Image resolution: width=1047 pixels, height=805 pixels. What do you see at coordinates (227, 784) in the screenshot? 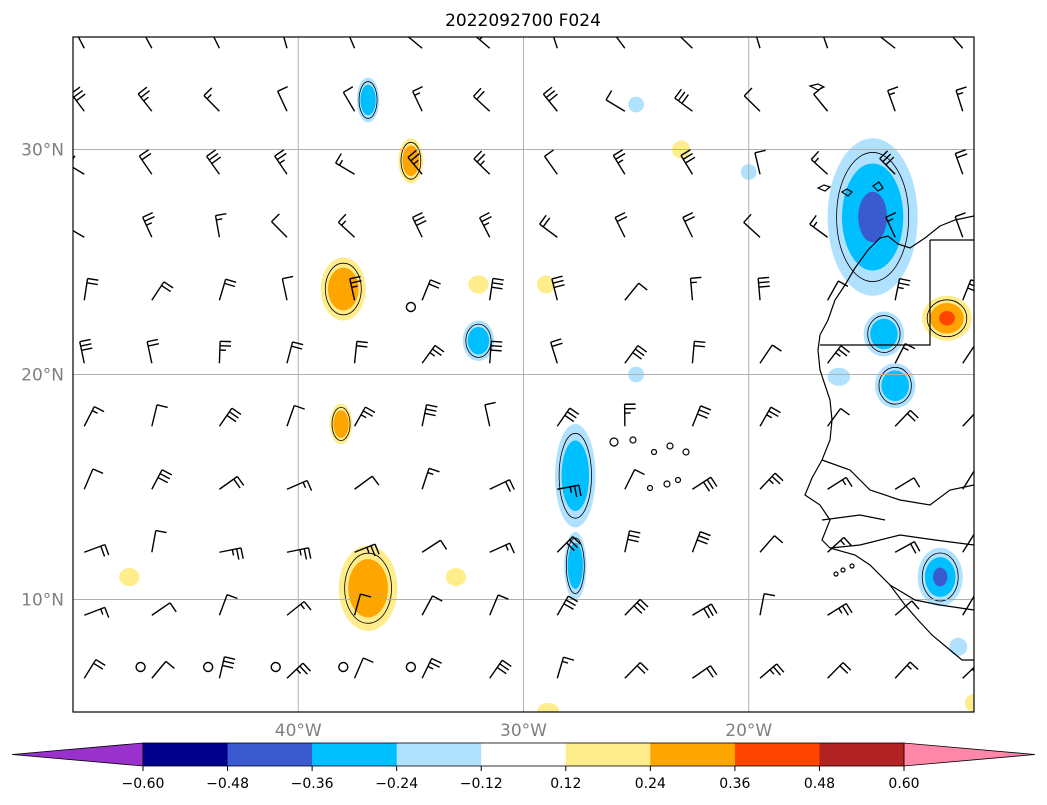
I see `colorbar-tick-label: −0.48` at bounding box center [227, 784].